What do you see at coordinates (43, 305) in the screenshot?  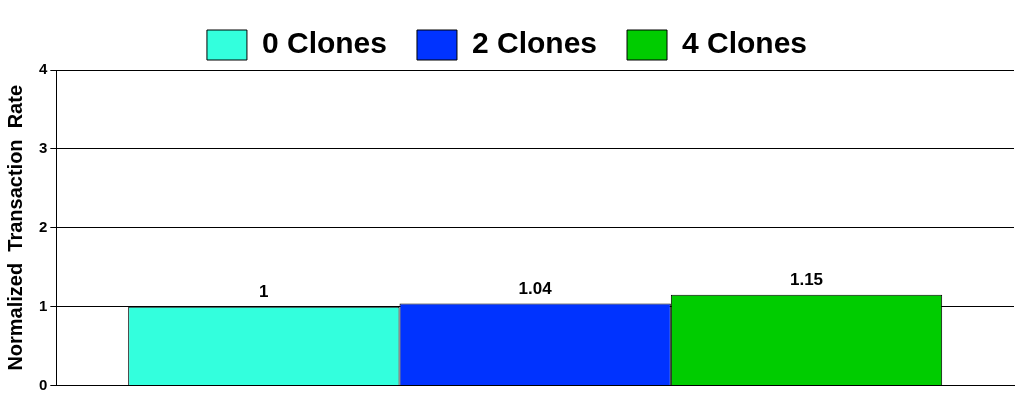 I see `y-tick-label: 1` at bounding box center [43, 305].